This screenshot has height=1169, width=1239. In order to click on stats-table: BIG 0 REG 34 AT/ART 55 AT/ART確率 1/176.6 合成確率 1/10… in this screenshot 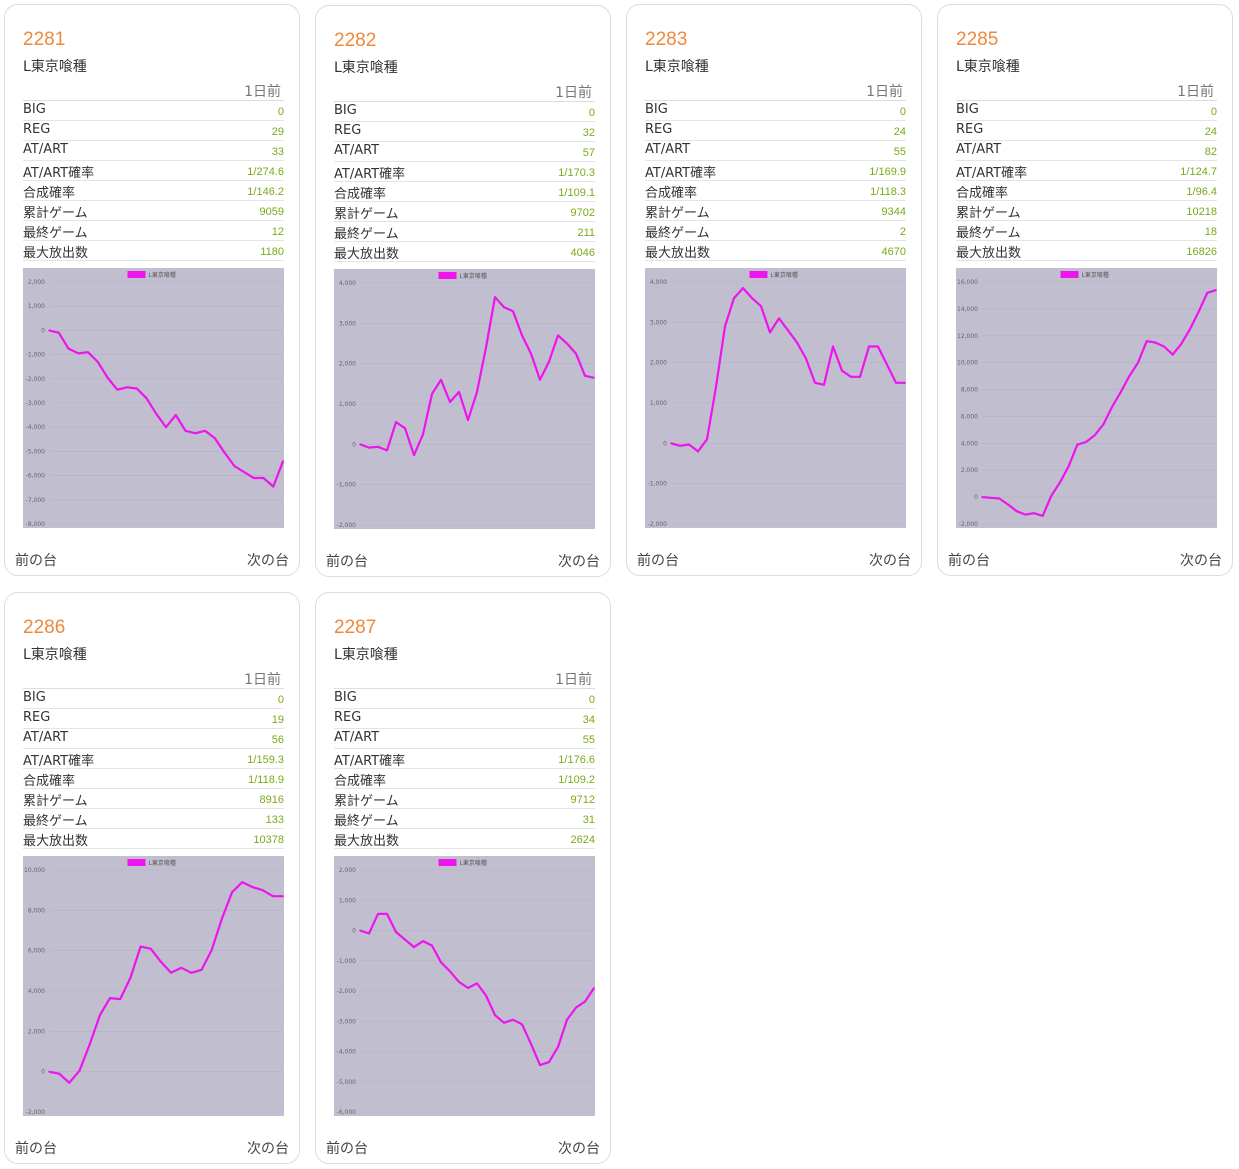, I will do `click(464, 768)`.